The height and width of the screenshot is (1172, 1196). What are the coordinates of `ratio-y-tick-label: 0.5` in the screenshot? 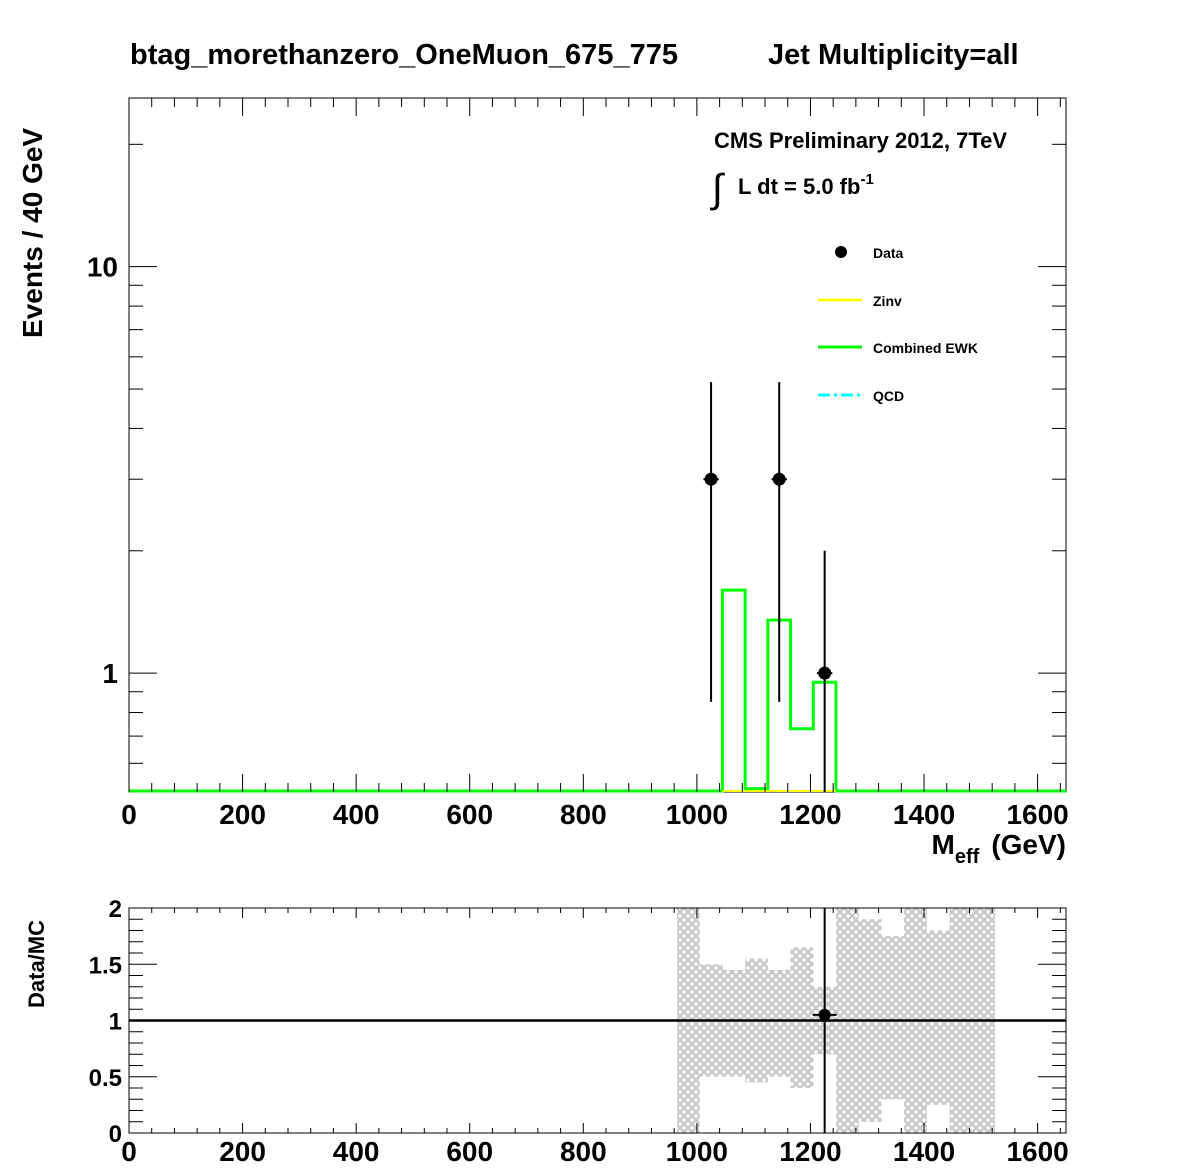 It's located at (105, 1078).